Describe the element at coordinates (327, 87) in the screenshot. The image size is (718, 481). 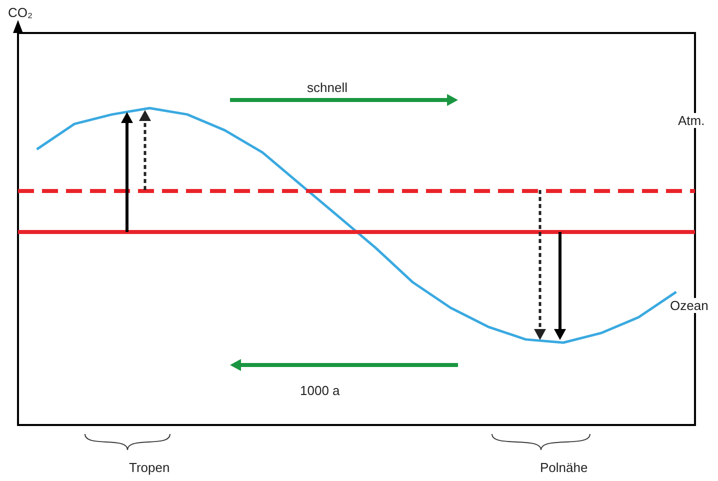
I see `text: schnell` at that location.